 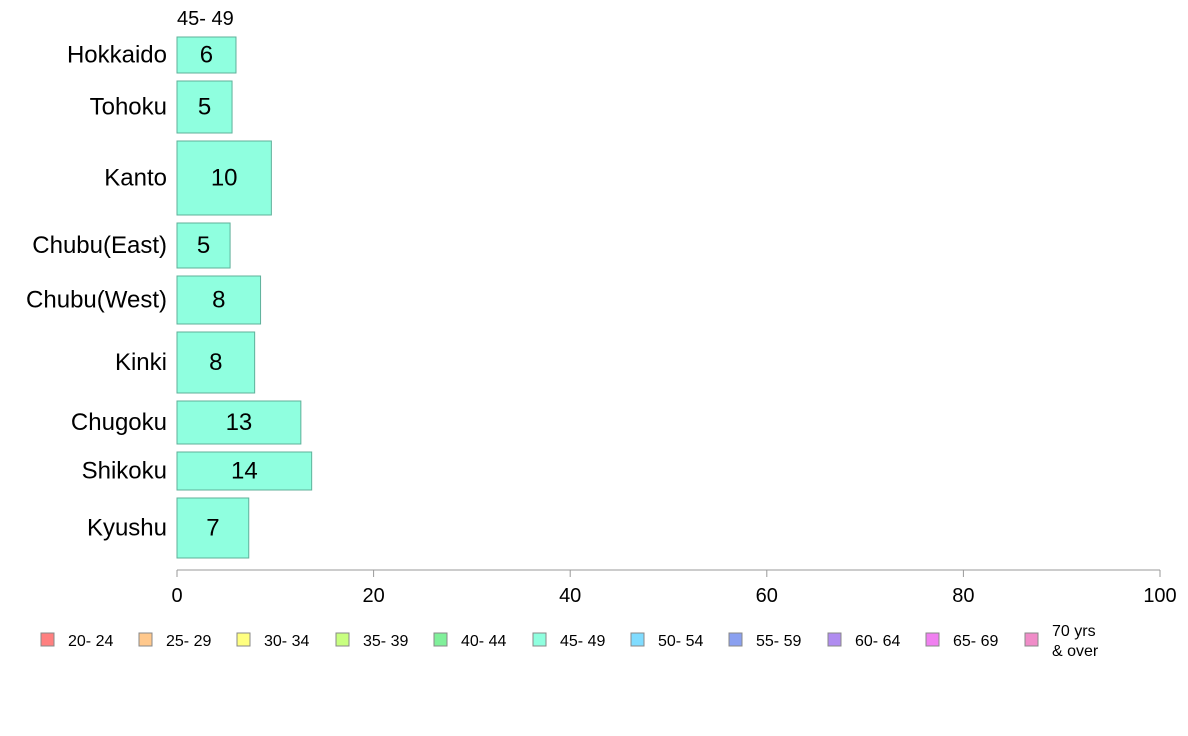 I want to click on bar-chubu-east-, so click(x=203, y=245).